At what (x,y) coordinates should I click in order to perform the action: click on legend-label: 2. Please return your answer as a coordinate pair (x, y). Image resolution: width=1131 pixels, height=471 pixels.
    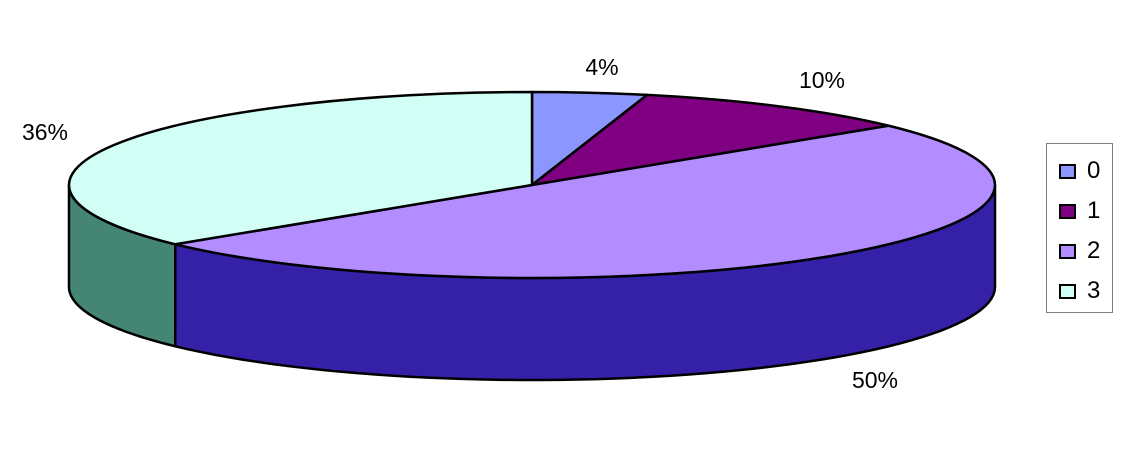
    Looking at the image, I should click on (1094, 250).